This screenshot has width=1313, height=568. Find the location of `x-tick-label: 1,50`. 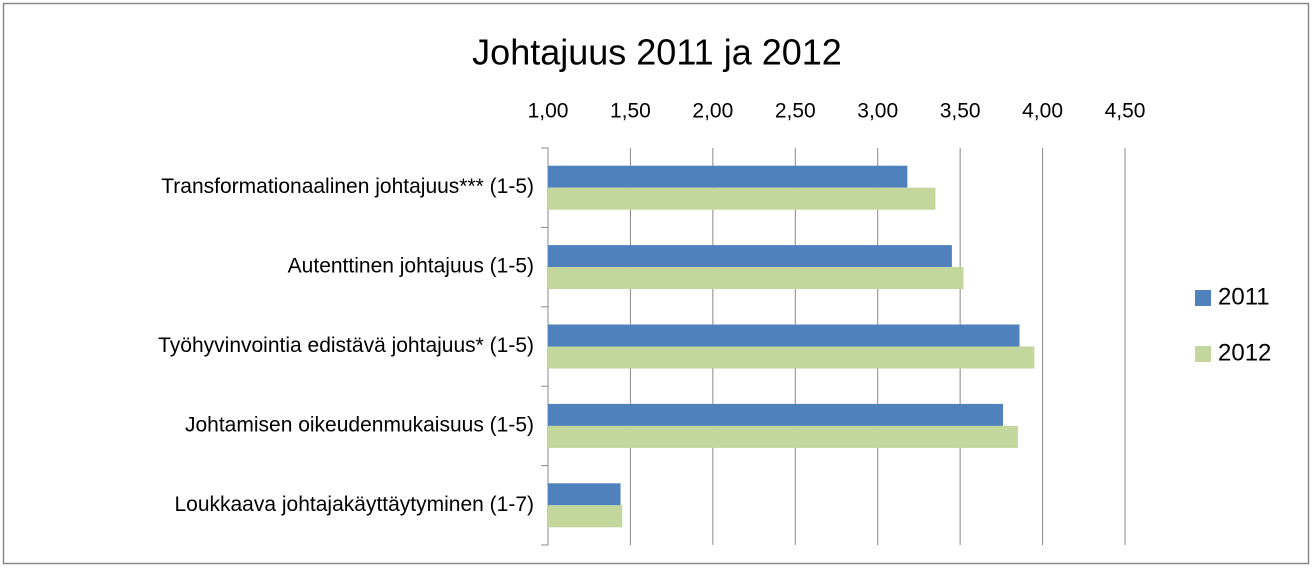

x-tick-label: 1,50 is located at coordinates (630, 111).